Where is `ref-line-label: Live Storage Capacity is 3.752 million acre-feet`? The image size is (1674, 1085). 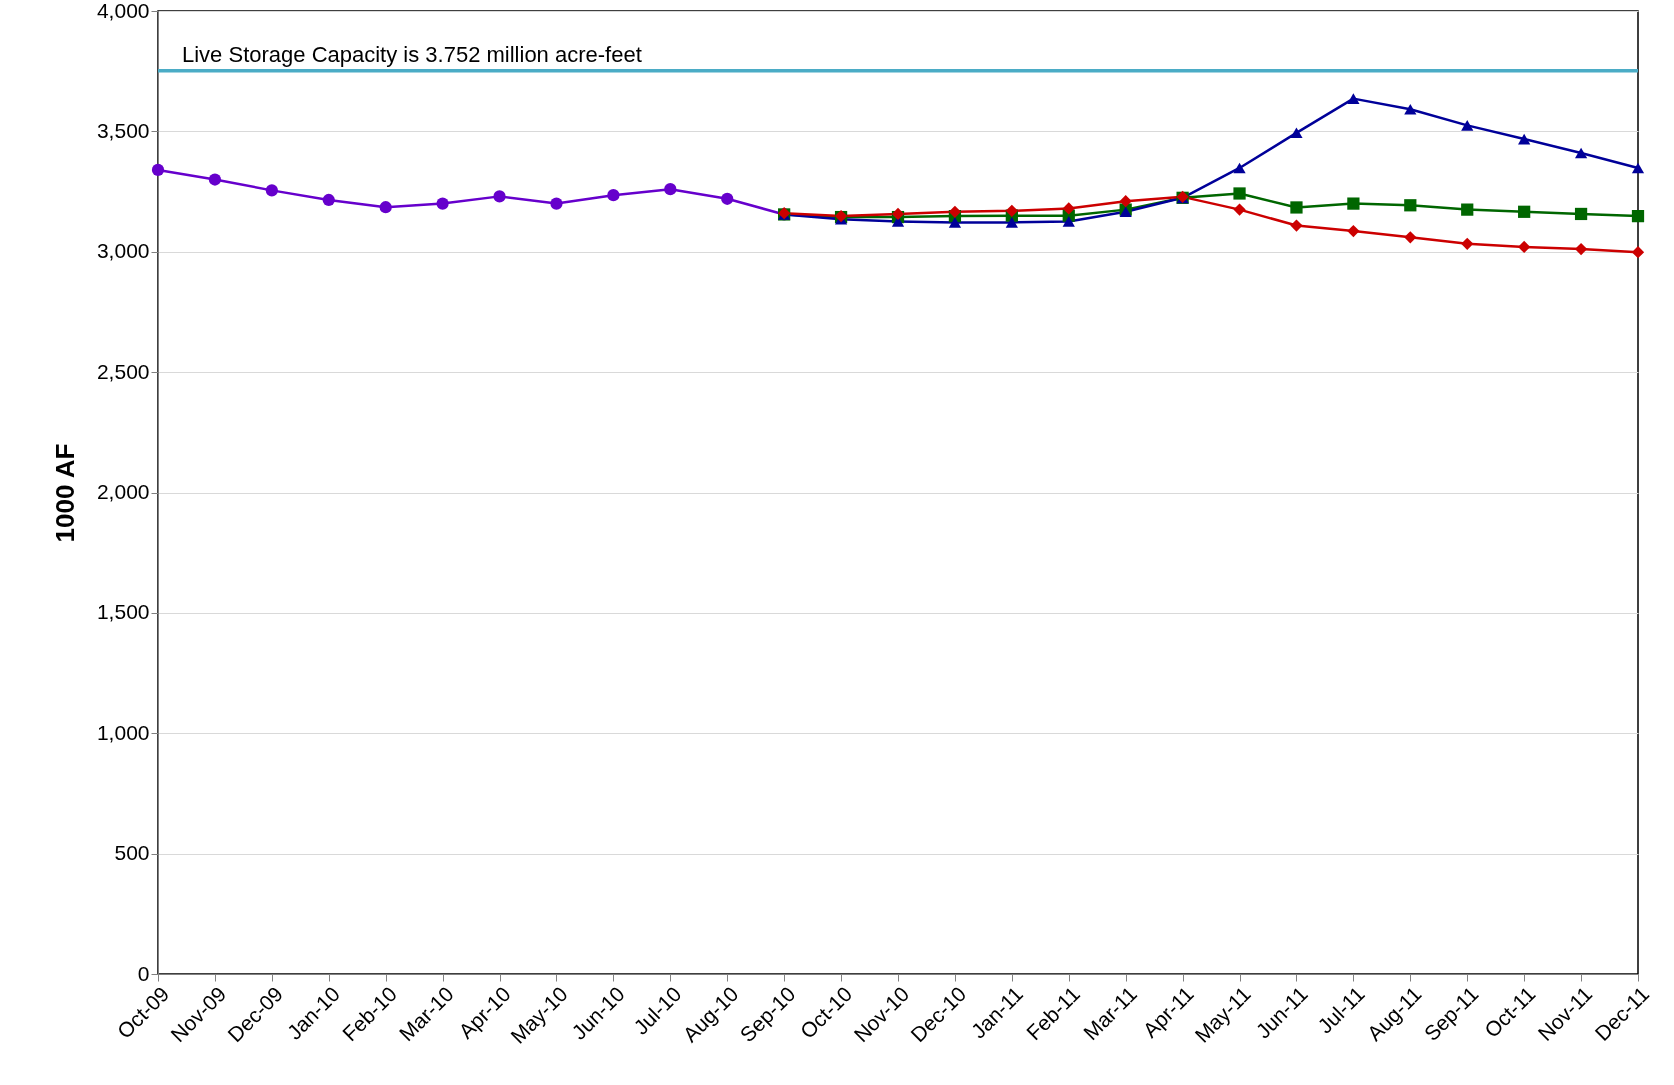
ref-line-label: Live Storage Capacity is 3.752 million acre-feet is located at coordinates (412, 54).